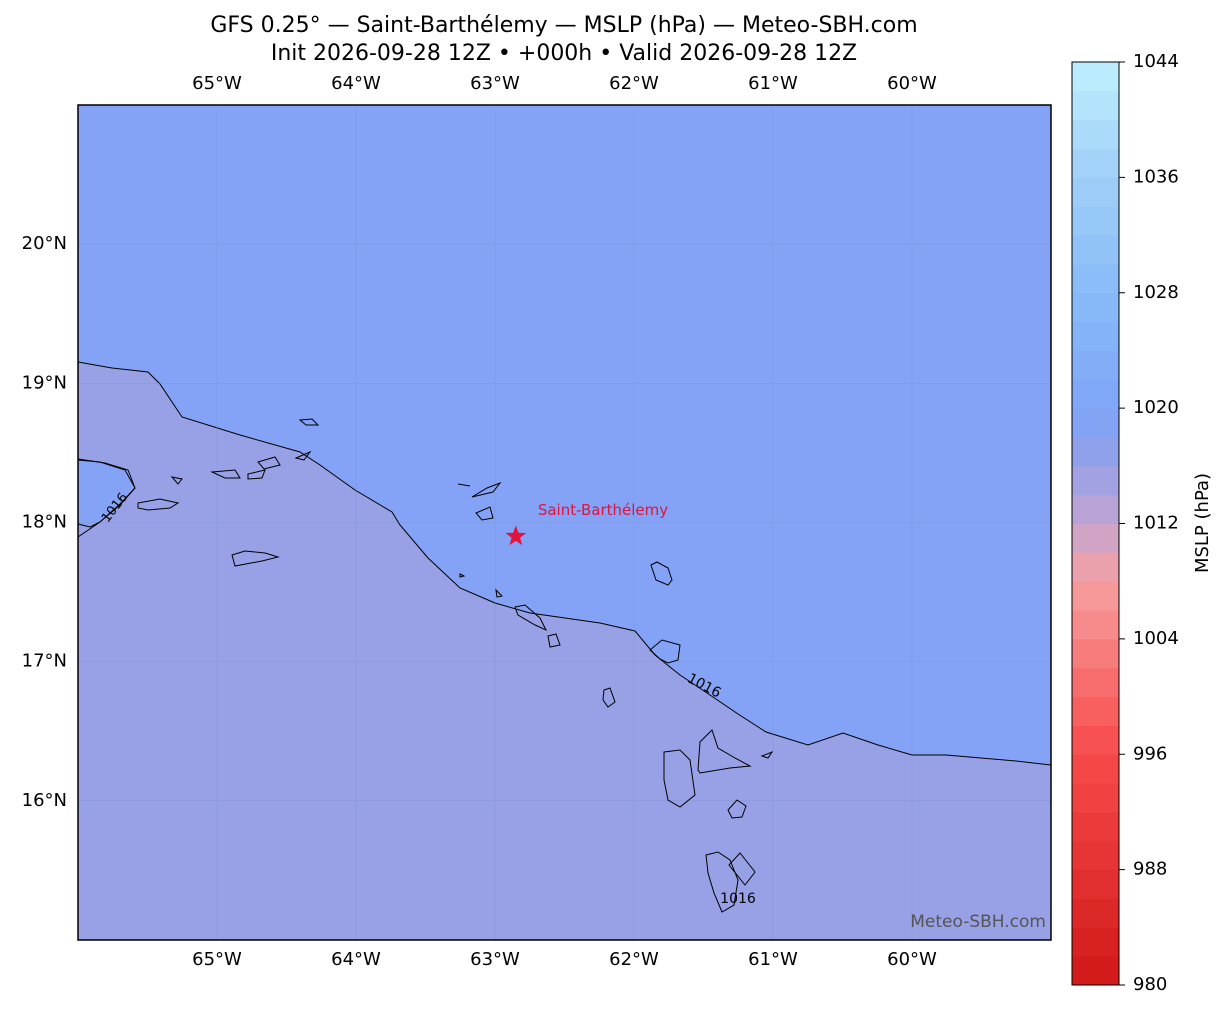 Image resolution: width=1229 pixels, height=1012 pixels. I want to click on watermark: Meteo-SBH.com, so click(978, 922).